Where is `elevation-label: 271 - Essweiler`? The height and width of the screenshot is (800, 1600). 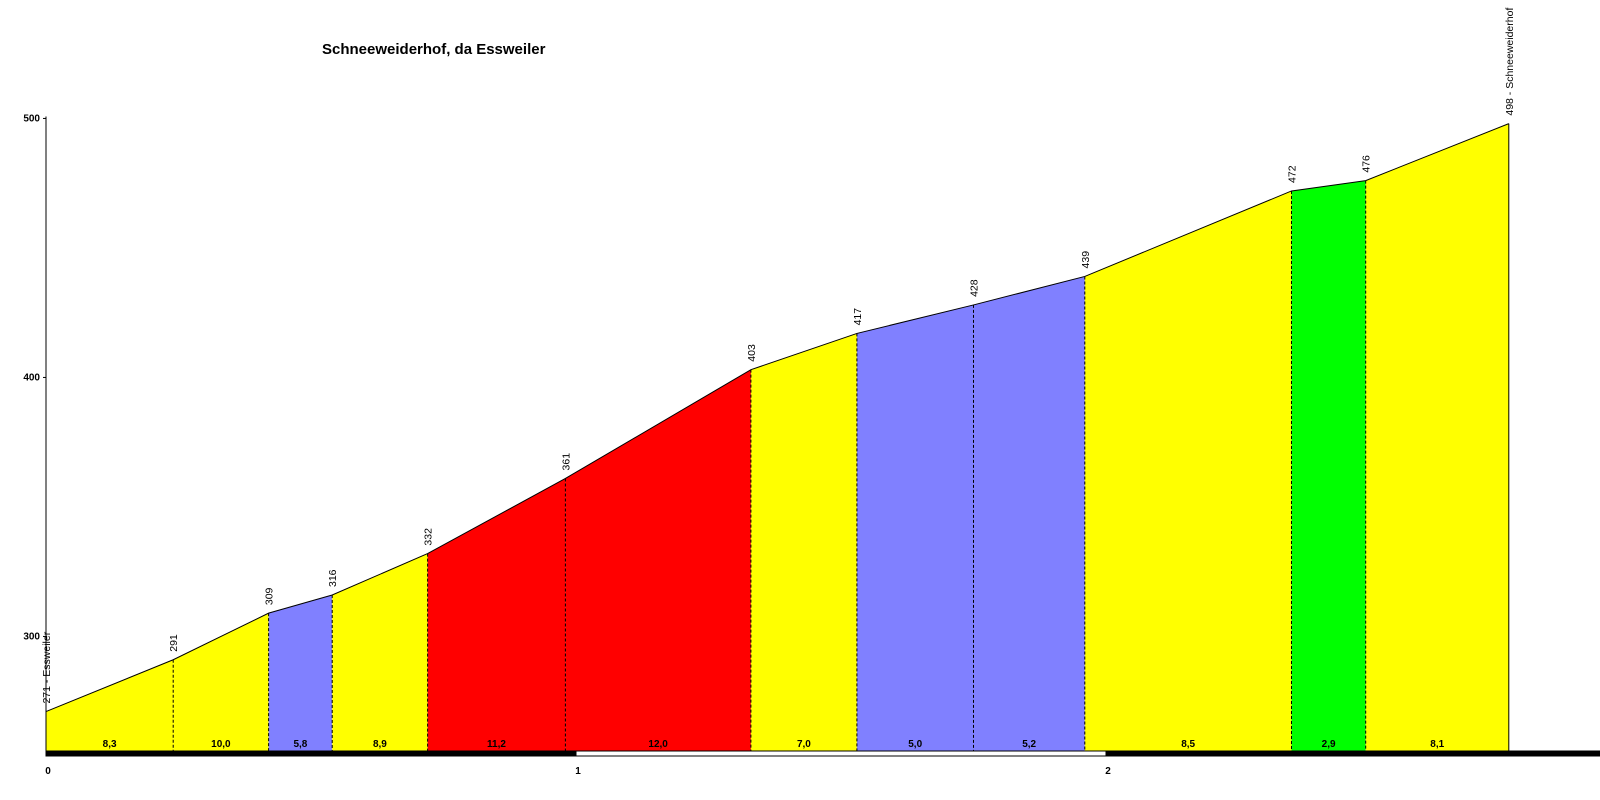 elevation-label: 271 - Essweiler is located at coordinates (47, 667).